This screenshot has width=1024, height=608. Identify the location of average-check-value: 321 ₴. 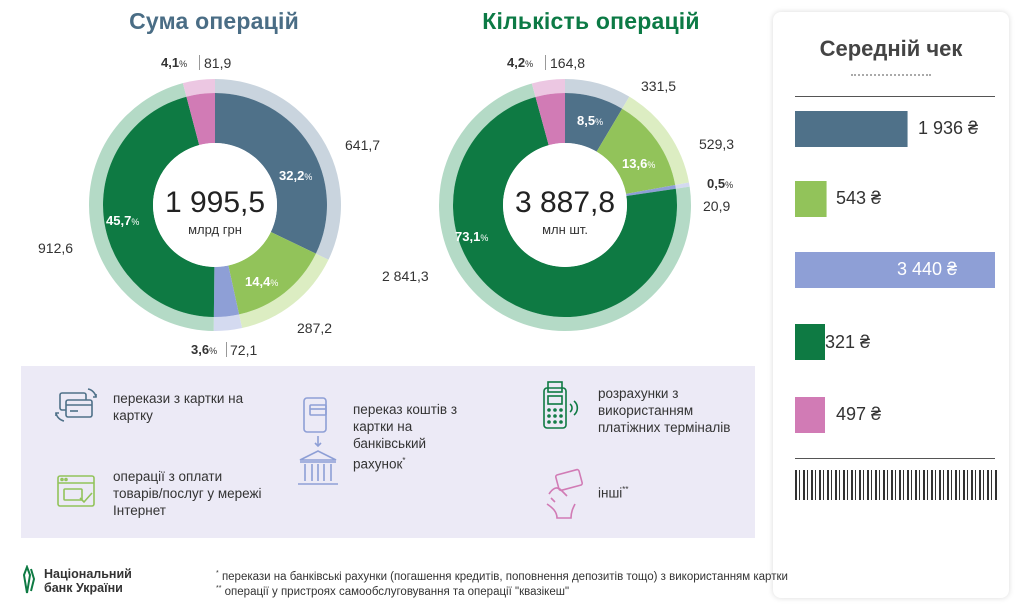
(848, 342).